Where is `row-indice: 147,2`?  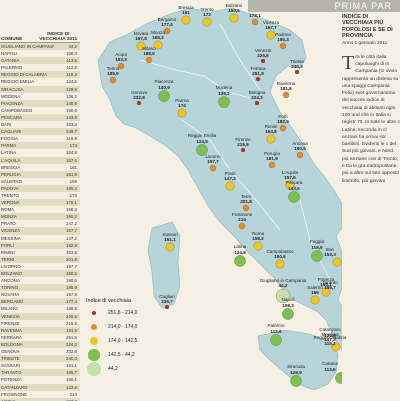
row-indice: 147,2 is located at coordinates (71, 238).